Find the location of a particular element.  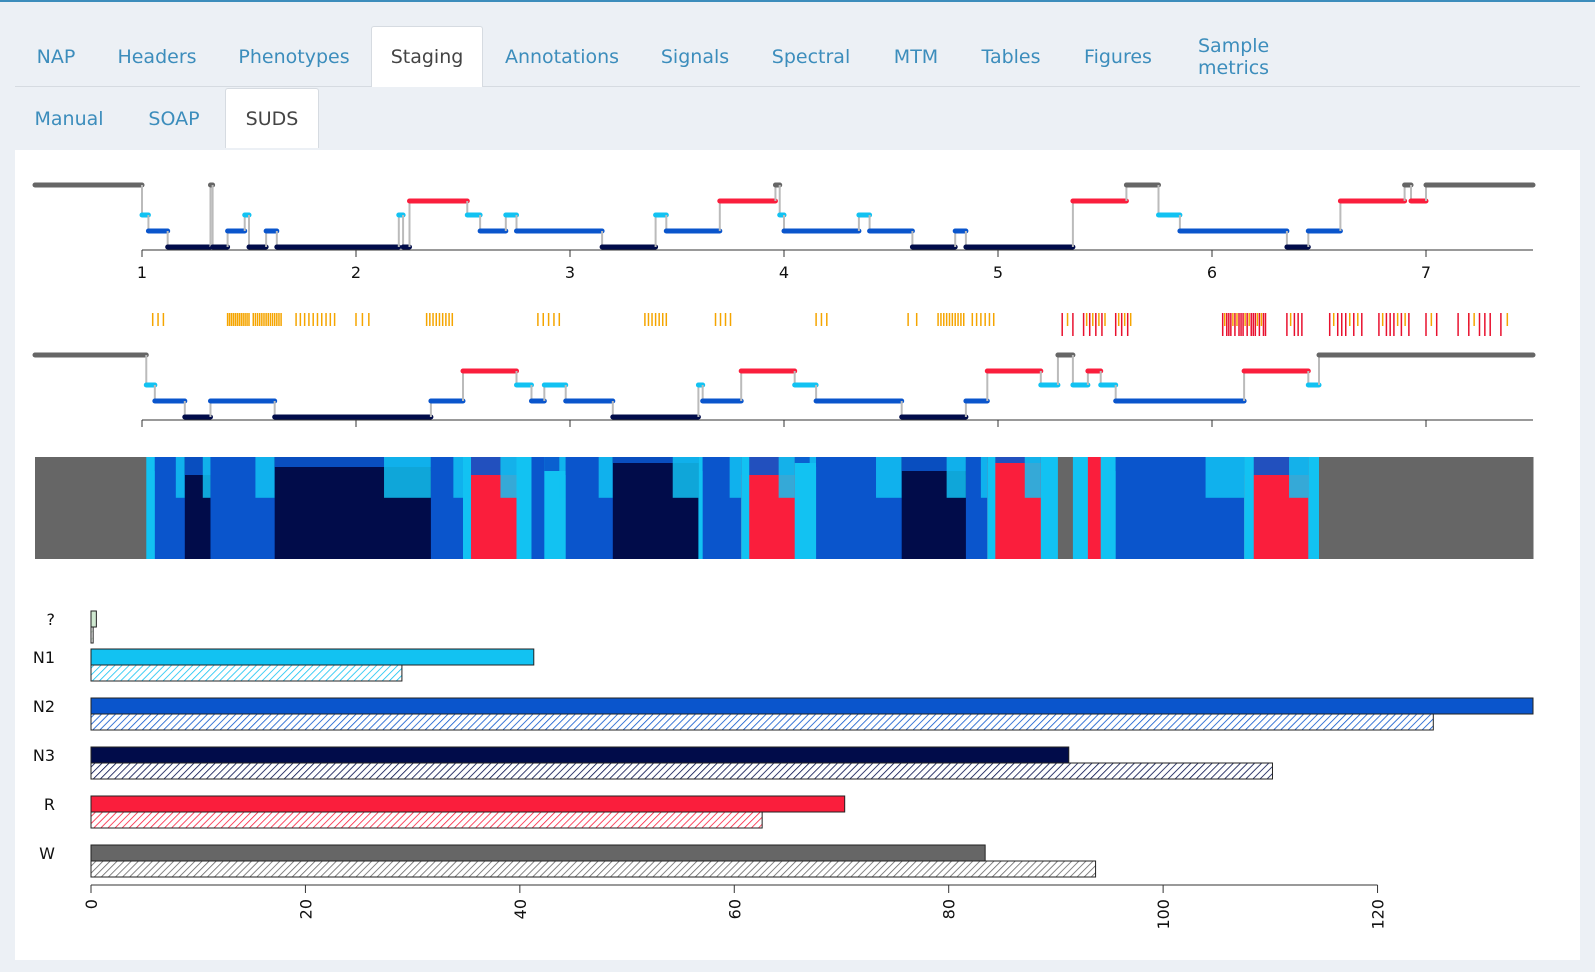

bar-x-tick-label: 120 is located at coordinates (1378, 914).